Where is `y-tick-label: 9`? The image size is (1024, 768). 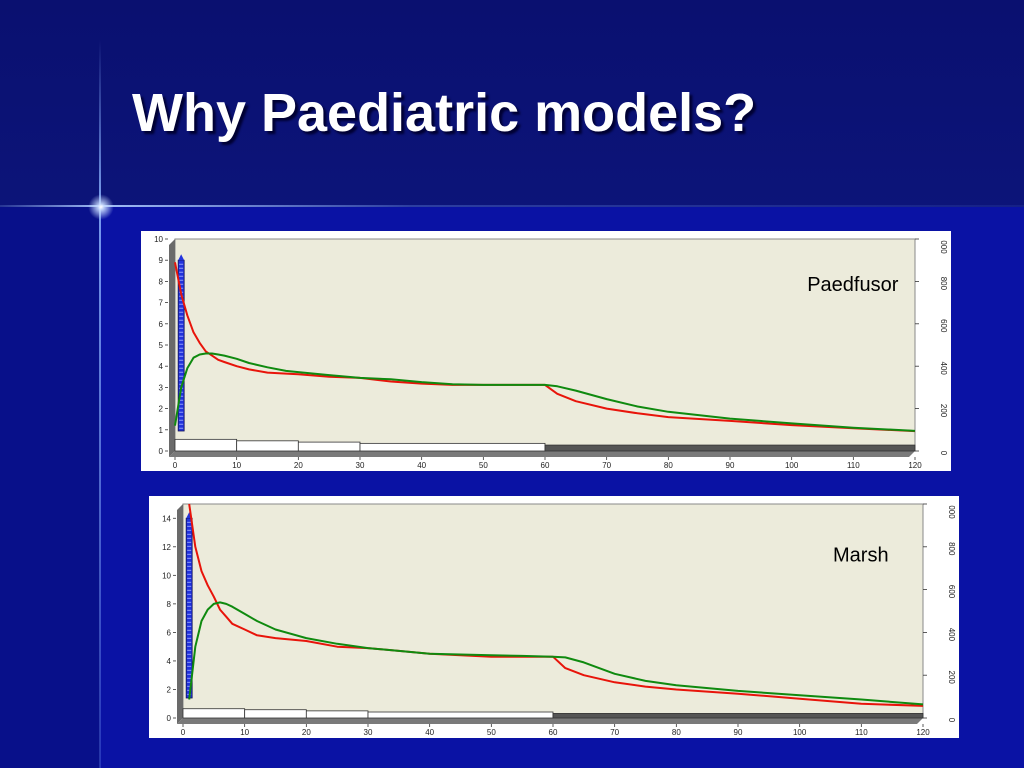
y-tick-label: 9 is located at coordinates (161, 260).